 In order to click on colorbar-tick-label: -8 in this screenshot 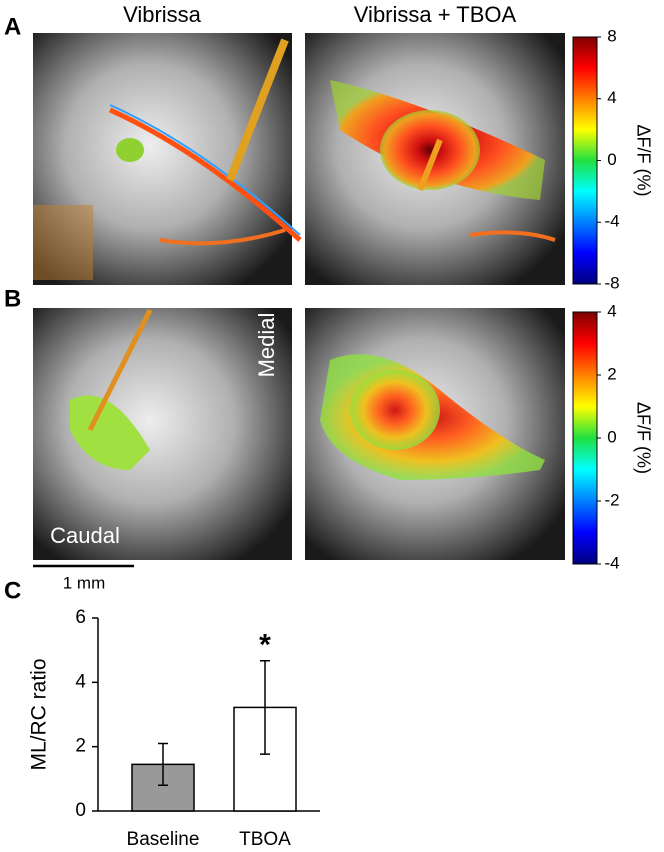, I will do `click(611, 282)`.